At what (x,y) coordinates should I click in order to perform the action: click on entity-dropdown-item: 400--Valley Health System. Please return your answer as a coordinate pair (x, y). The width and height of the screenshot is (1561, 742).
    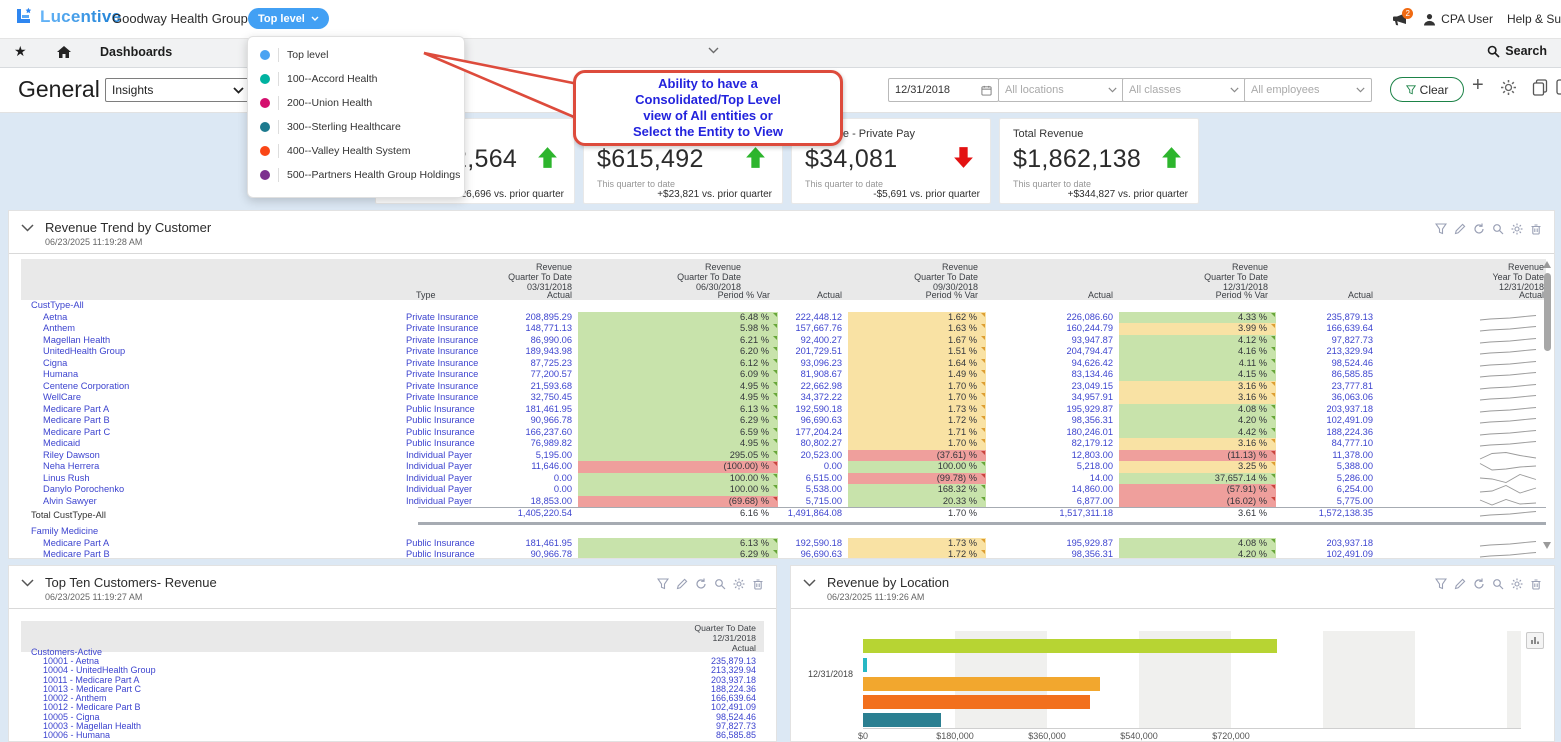
    Looking at the image, I should click on (356, 151).